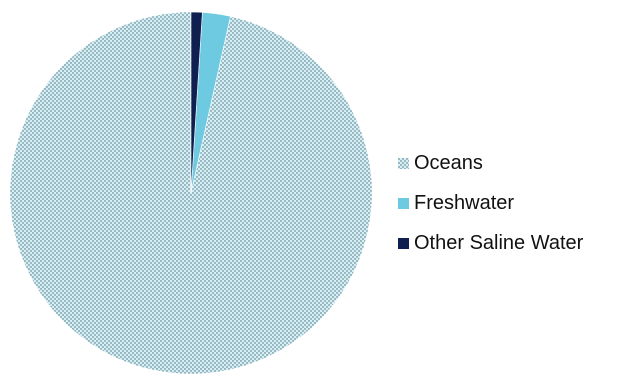 This screenshot has width=628, height=381. Describe the element at coordinates (196, 102) in the screenshot. I see `pie-slice-other-saline-water` at that location.